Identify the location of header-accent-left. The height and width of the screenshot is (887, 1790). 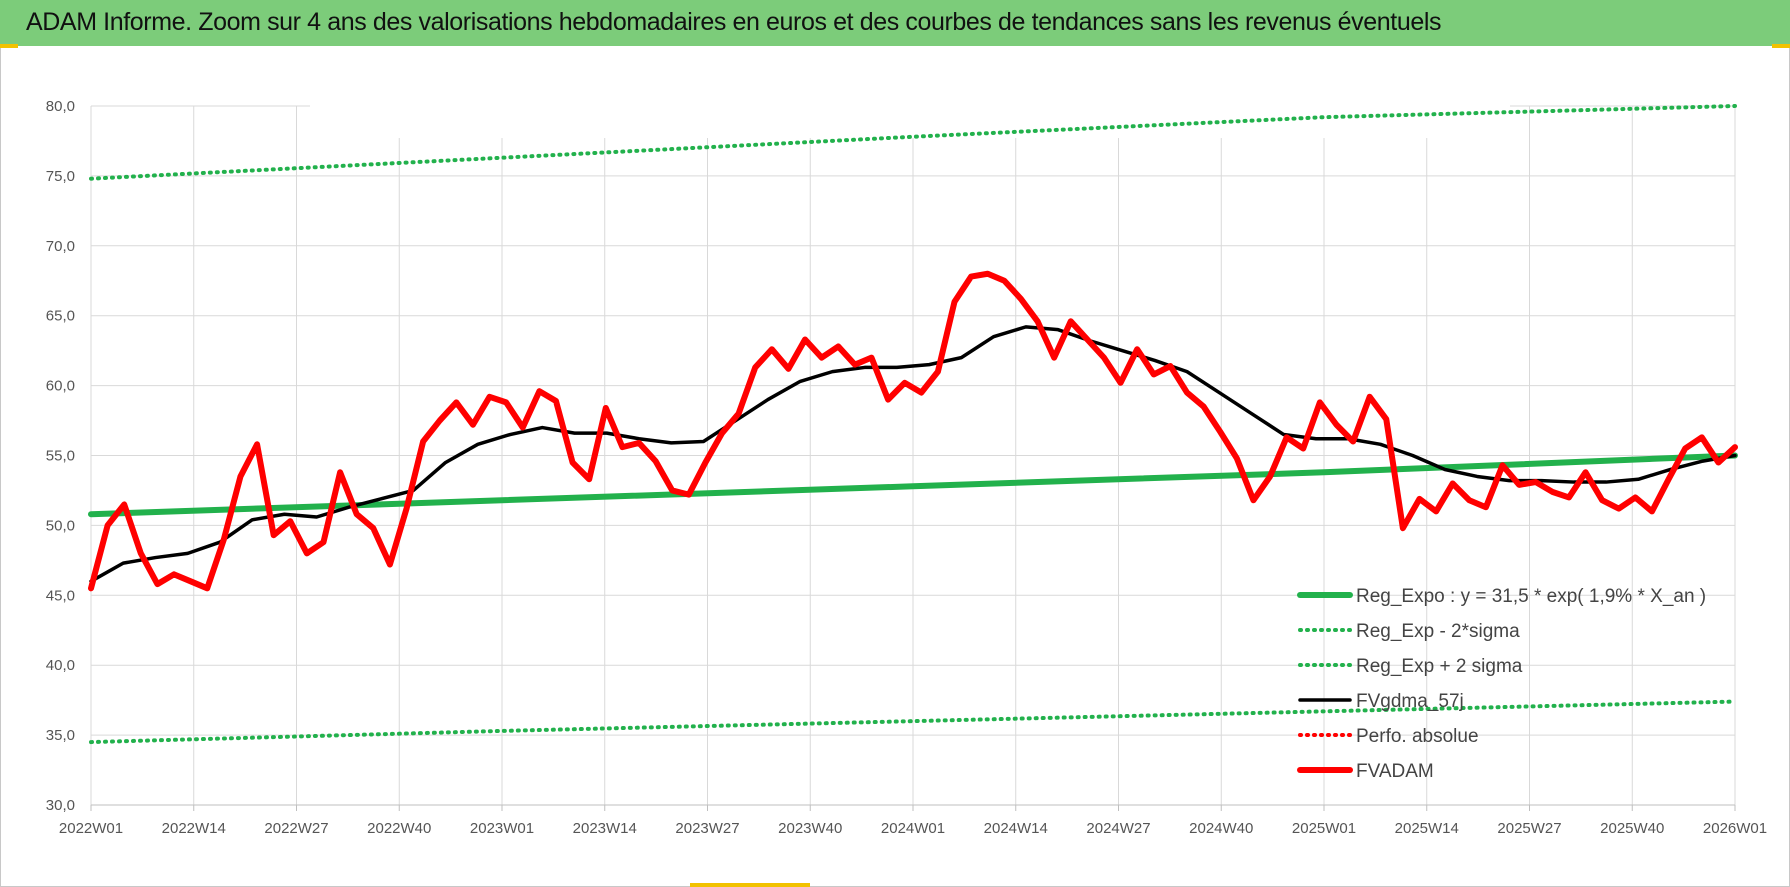
(9, 46).